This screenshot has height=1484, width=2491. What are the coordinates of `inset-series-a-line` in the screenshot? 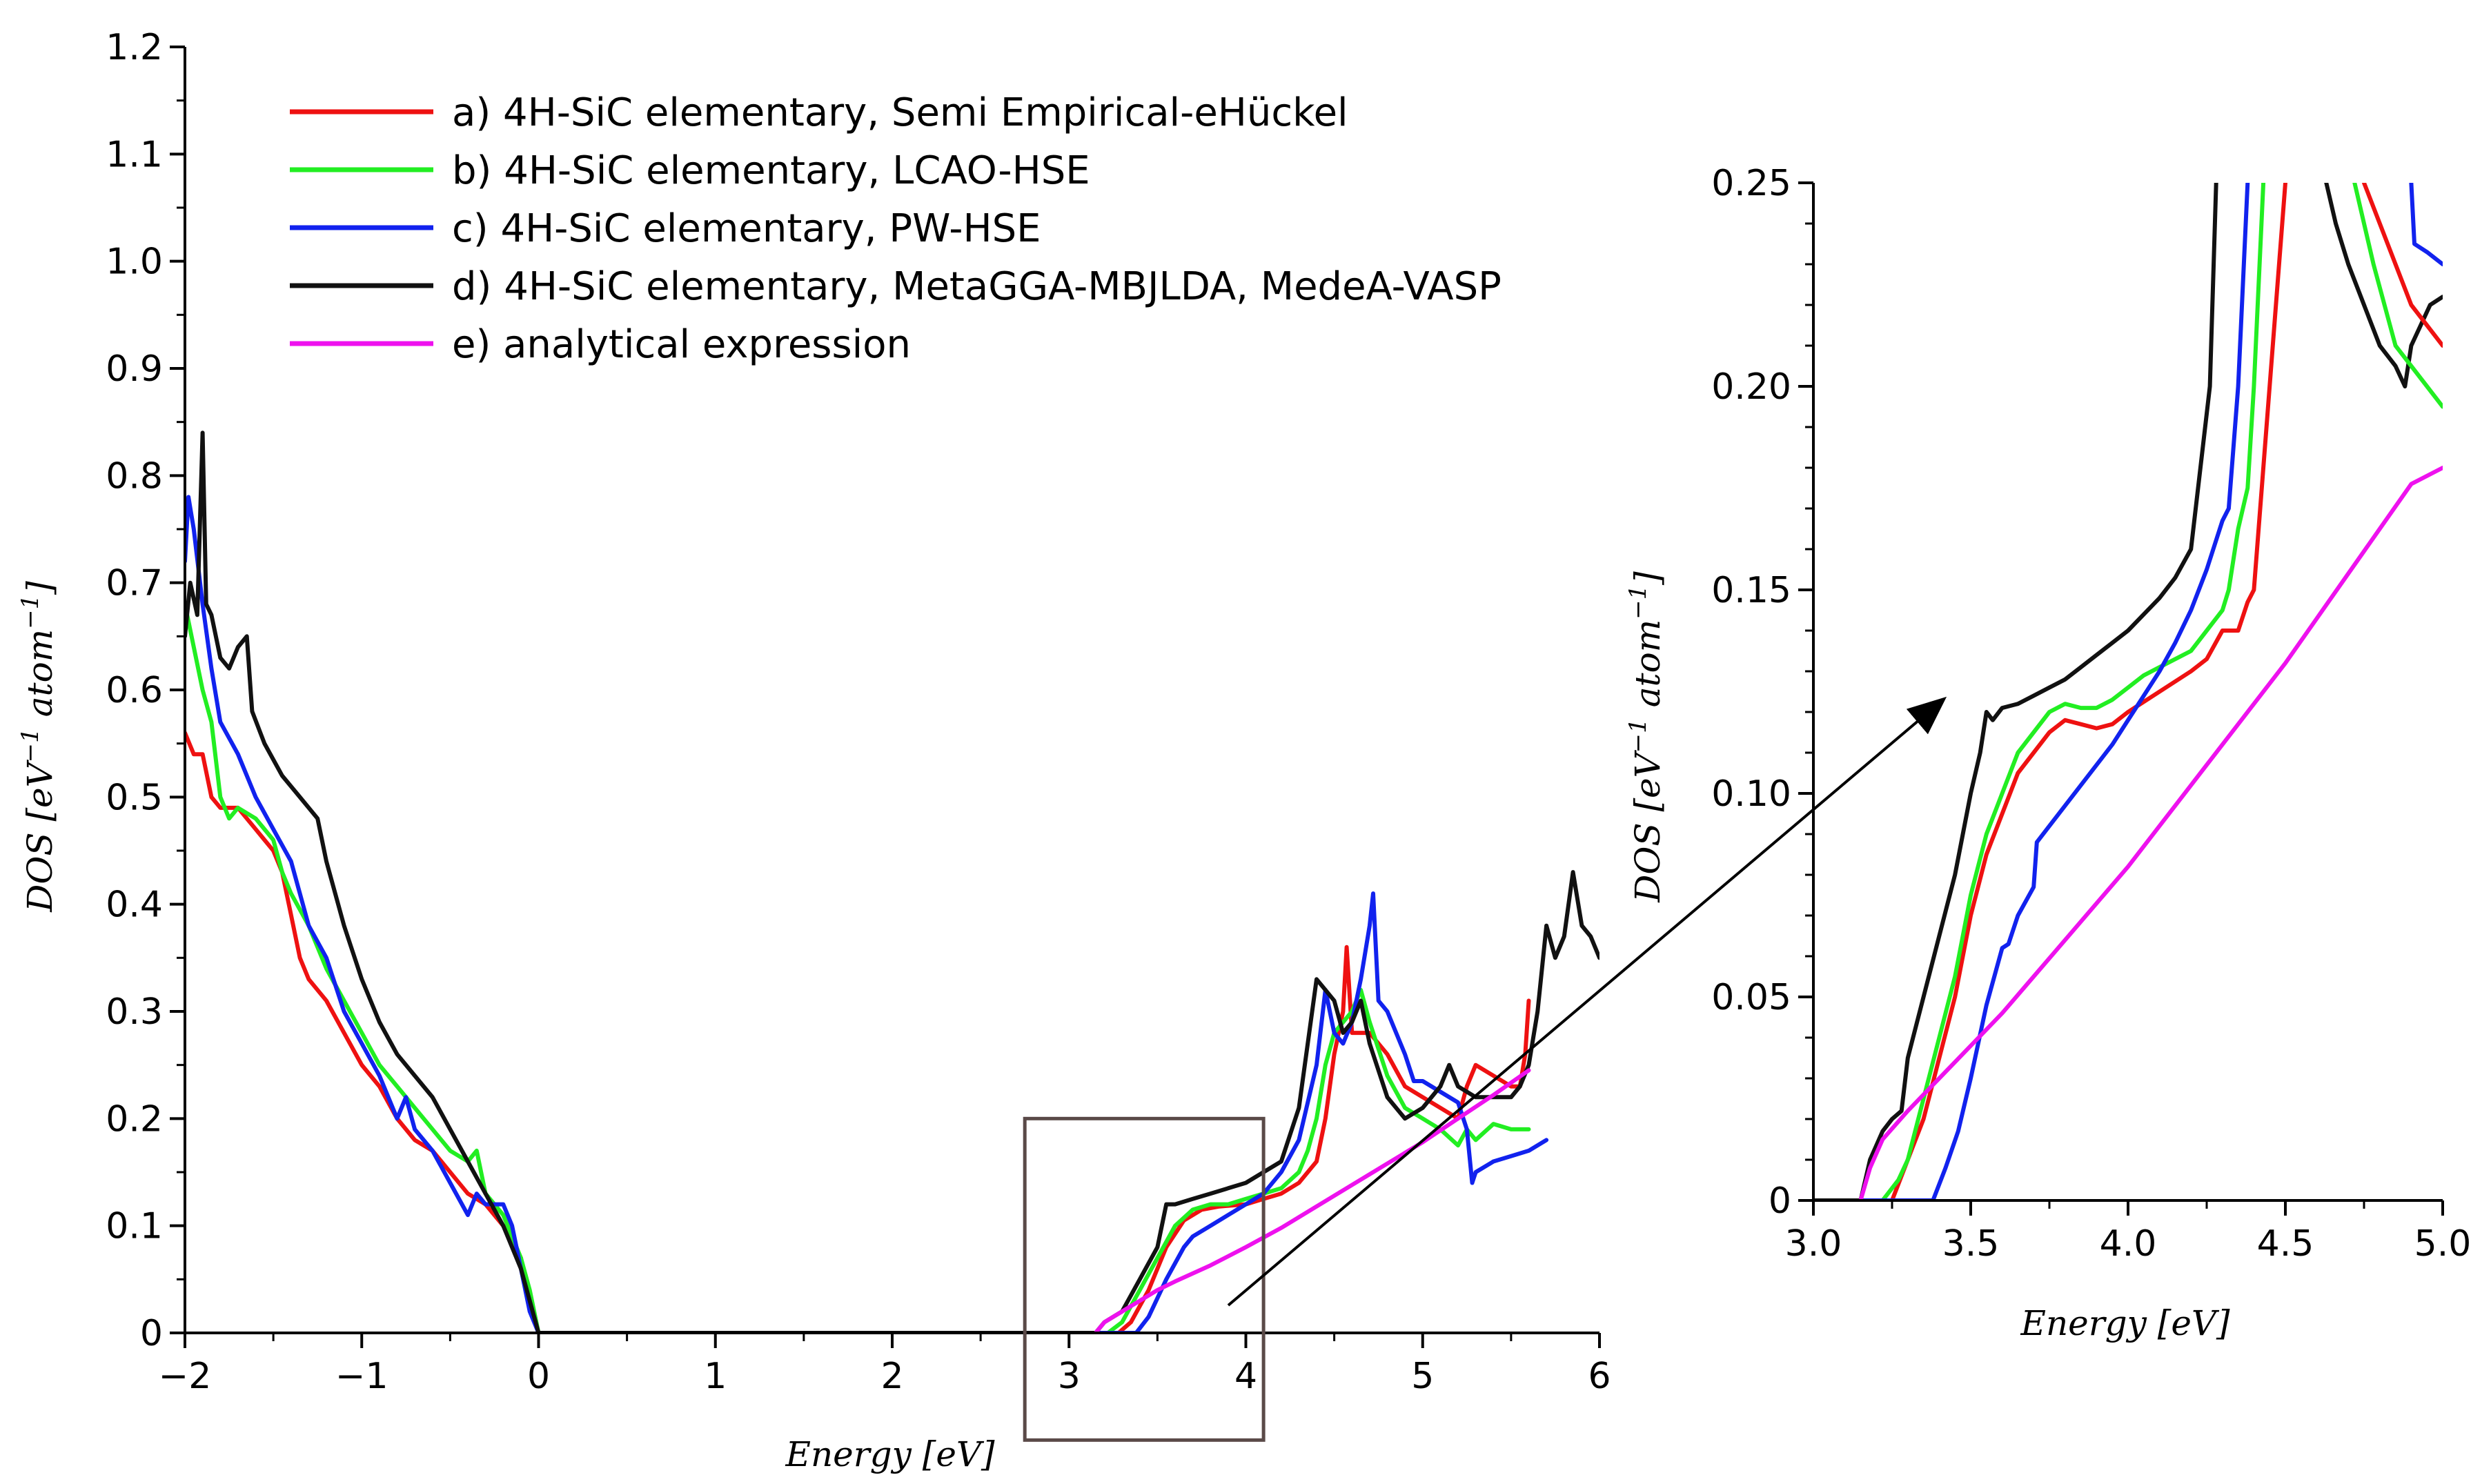 It's located at (2050, 691).